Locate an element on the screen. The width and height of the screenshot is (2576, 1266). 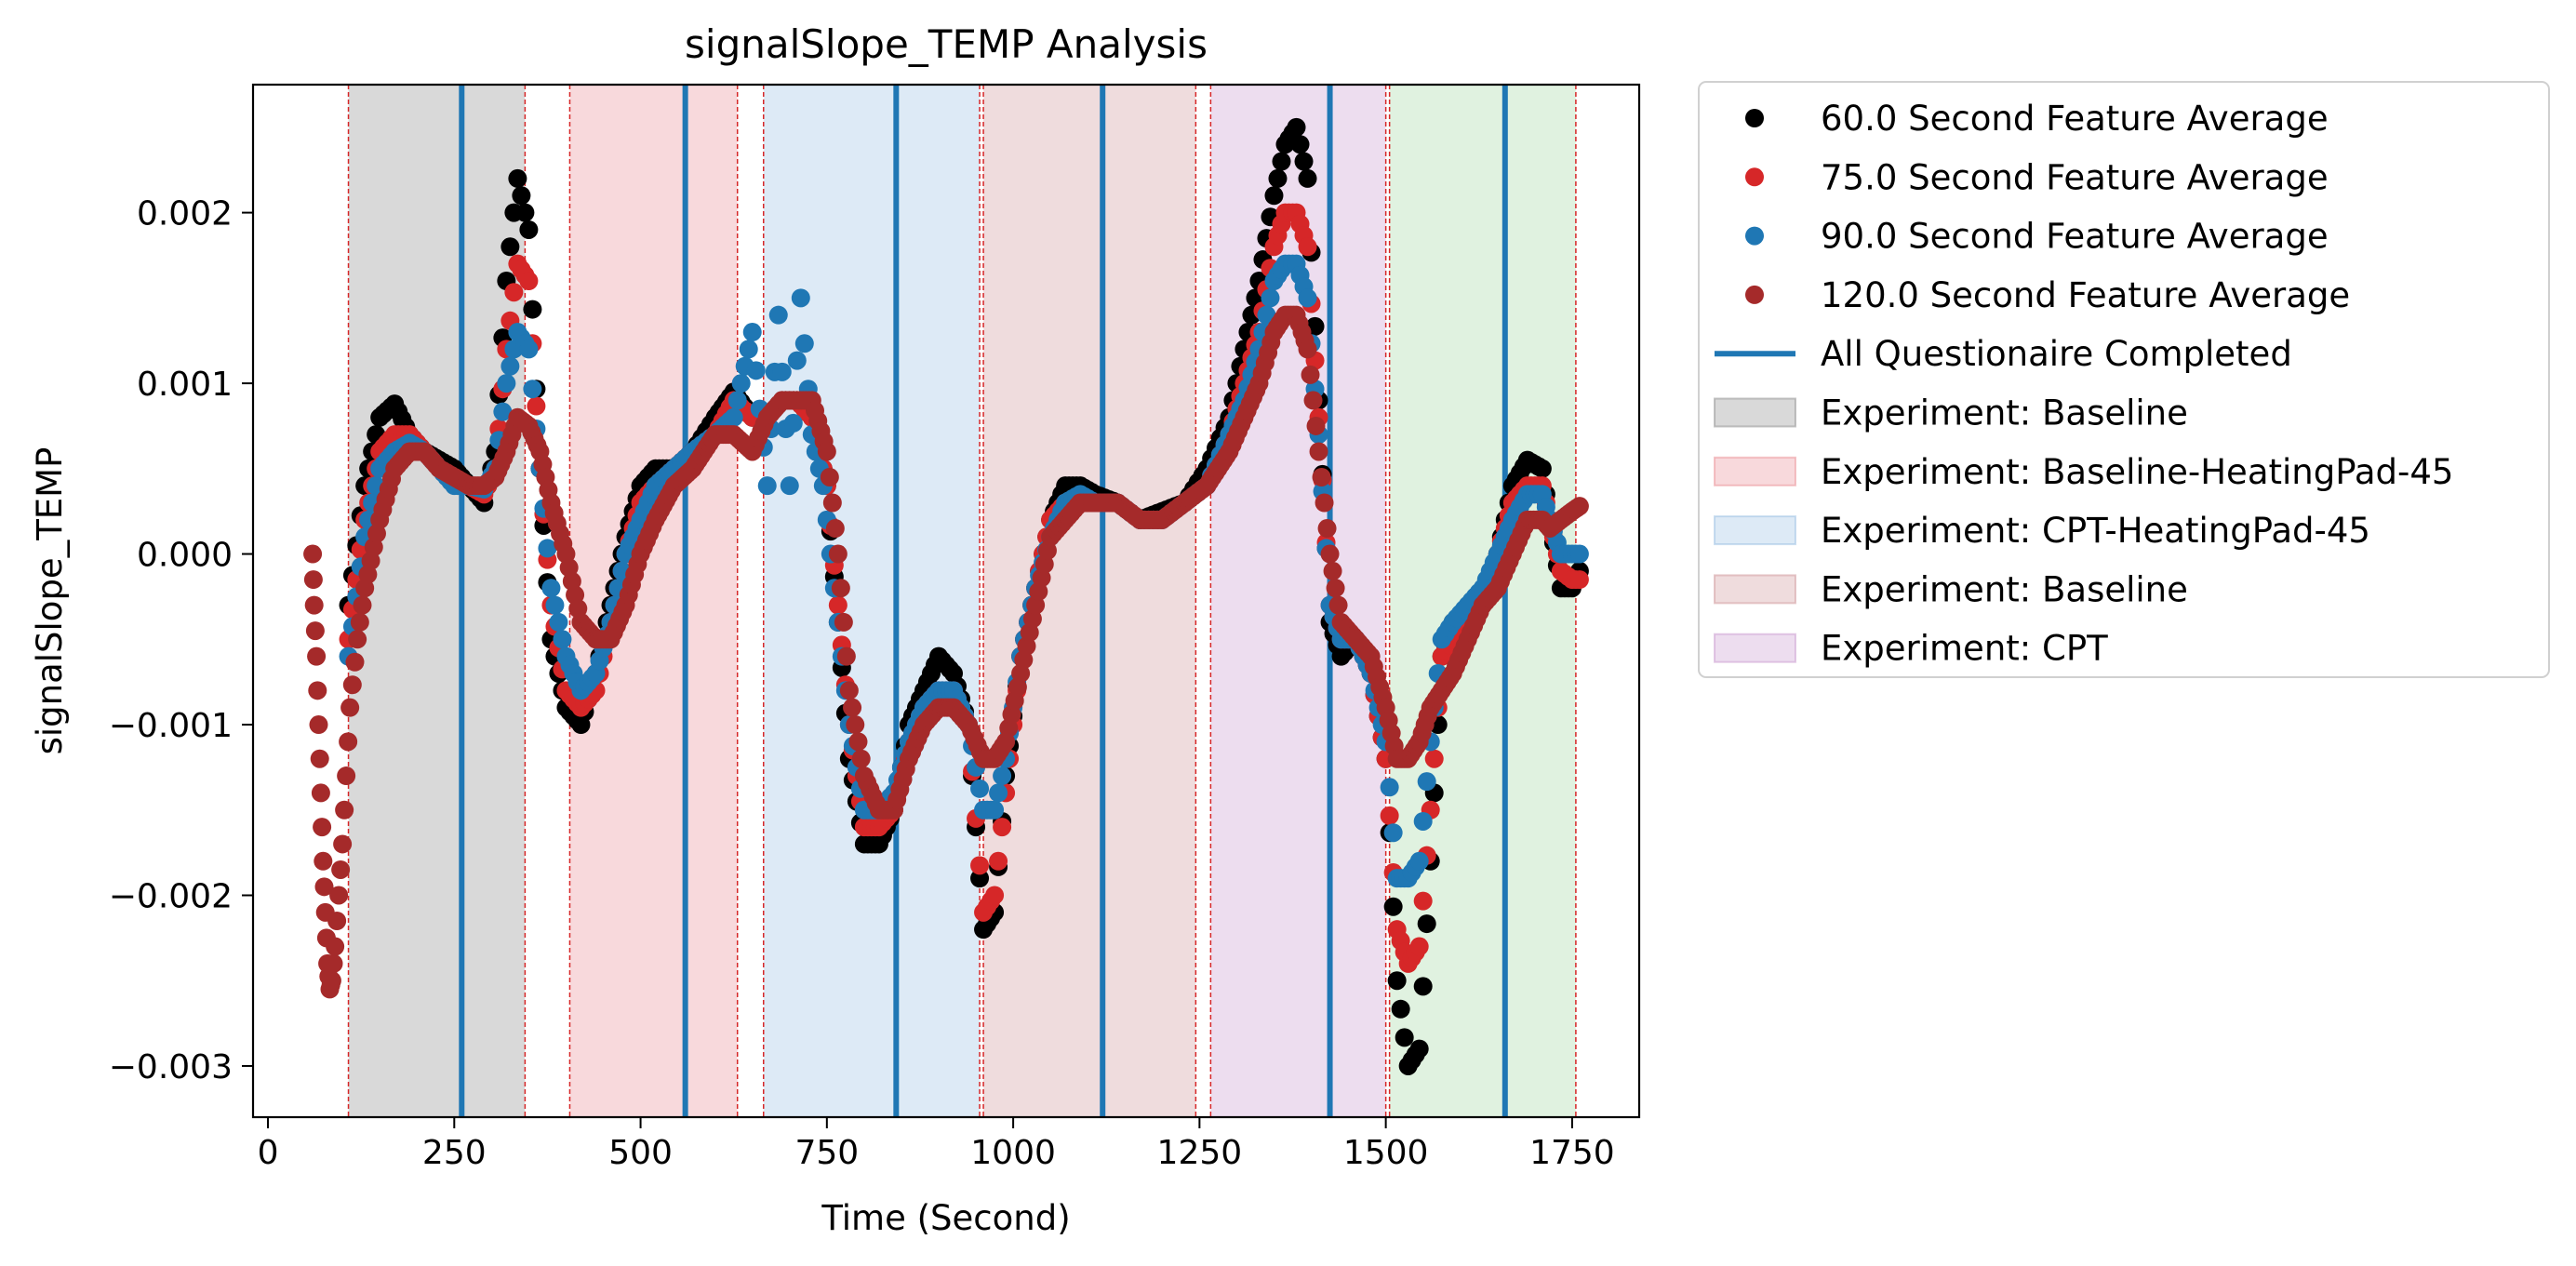
legend-label: 120.0 Second Feature Average is located at coordinates (2085, 295).